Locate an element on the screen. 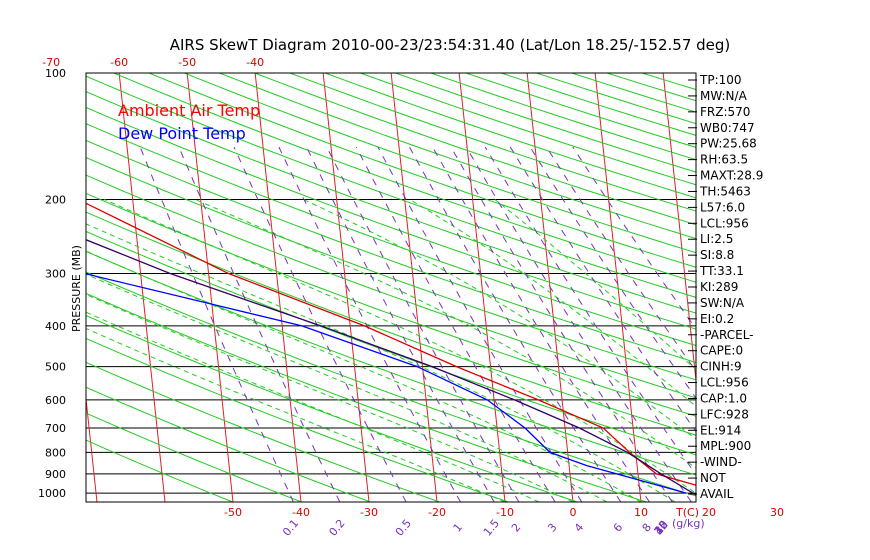  index-label: CAPE:0 is located at coordinates (721, 351).